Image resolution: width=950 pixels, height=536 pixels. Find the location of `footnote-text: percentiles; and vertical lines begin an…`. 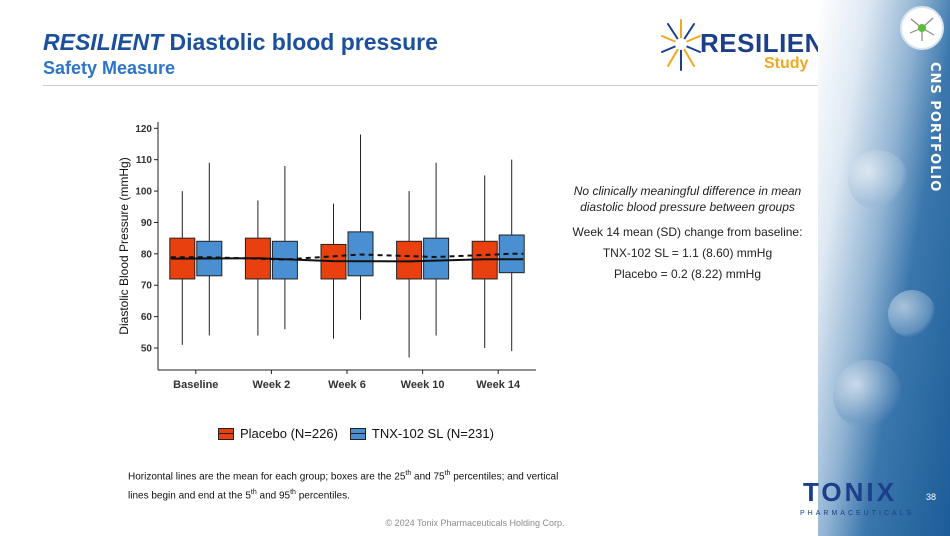

footnote-text: percentiles; and vertical lines begin an… is located at coordinates (343, 486).